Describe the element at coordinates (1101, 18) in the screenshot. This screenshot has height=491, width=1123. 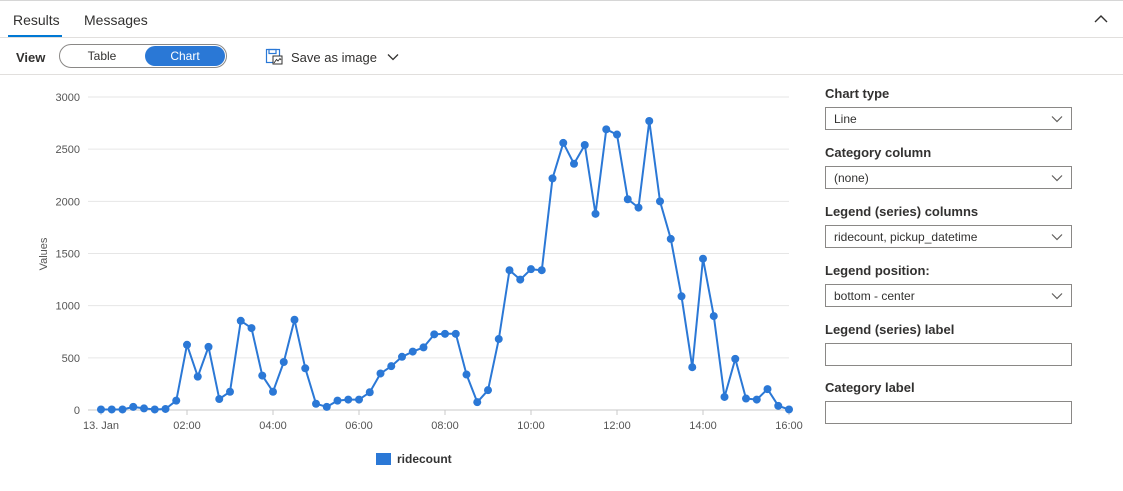
I see `chevron-up-icon` at that location.